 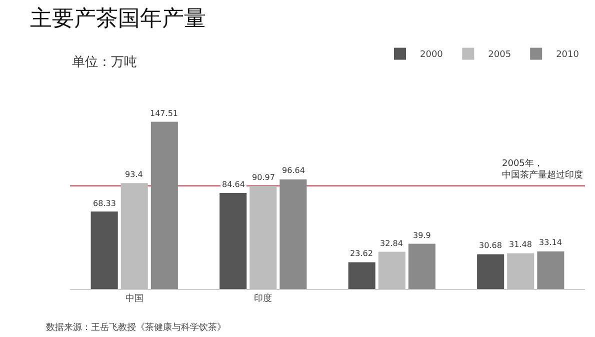 I want to click on x-tick-label: 印度, so click(x=263, y=298).